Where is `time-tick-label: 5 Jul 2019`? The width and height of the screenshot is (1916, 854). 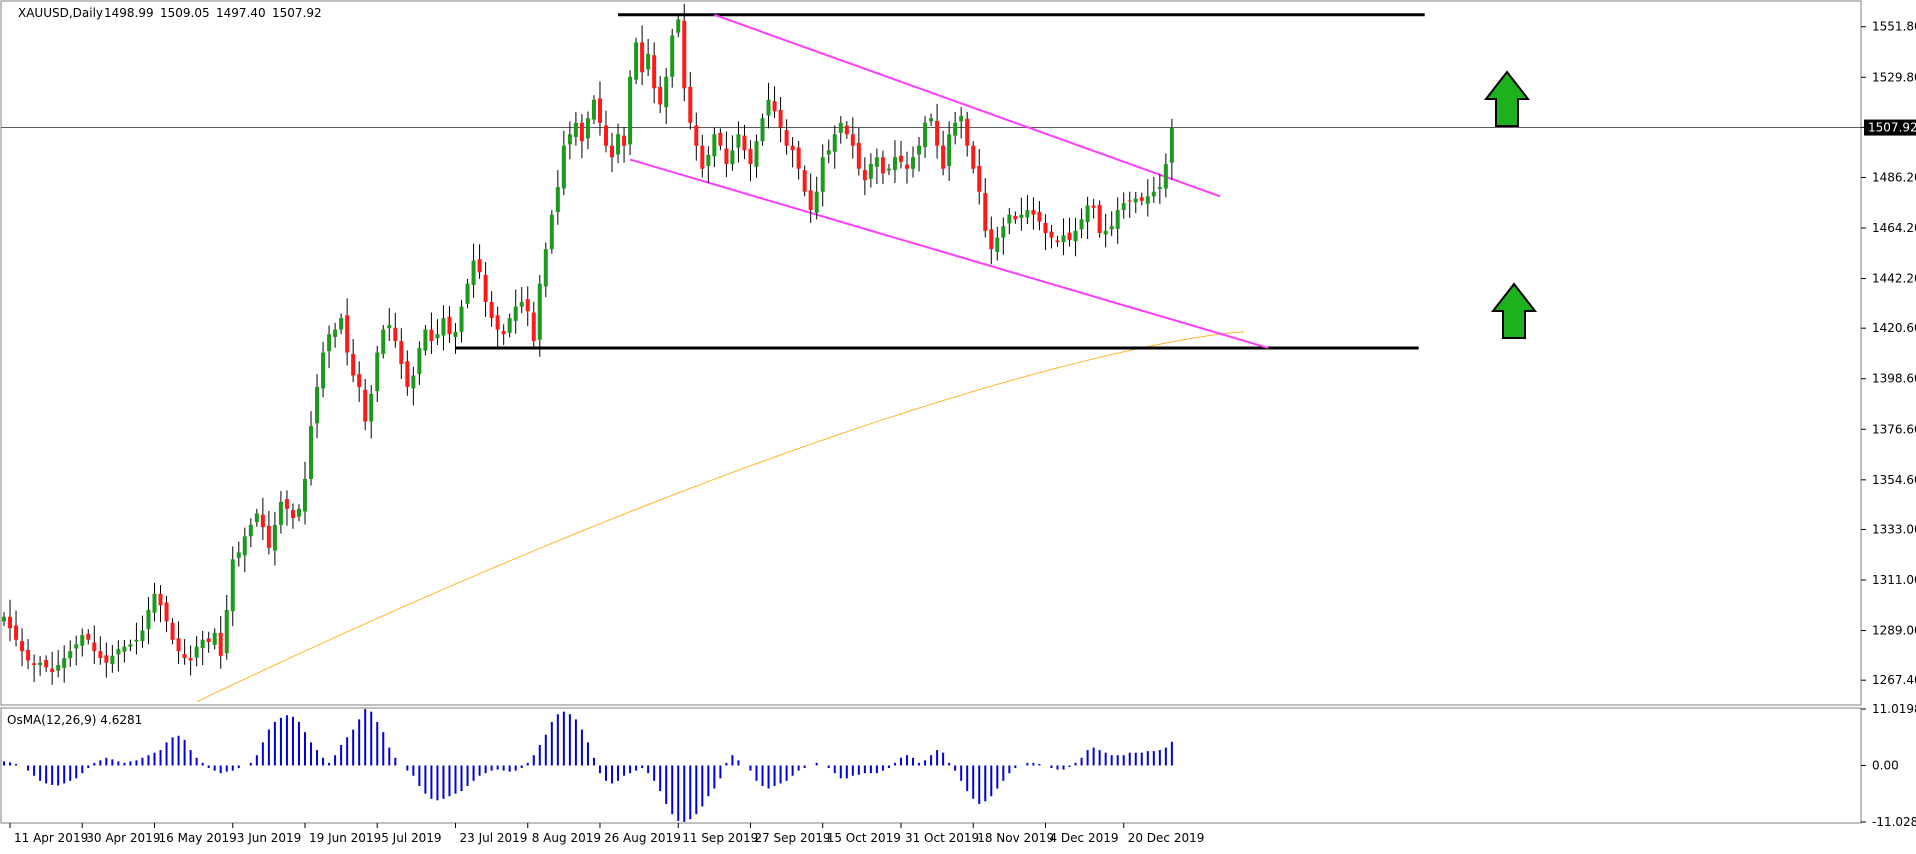 time-tick-label: 5 Jul 2019 is located at coordinates (411, 838).